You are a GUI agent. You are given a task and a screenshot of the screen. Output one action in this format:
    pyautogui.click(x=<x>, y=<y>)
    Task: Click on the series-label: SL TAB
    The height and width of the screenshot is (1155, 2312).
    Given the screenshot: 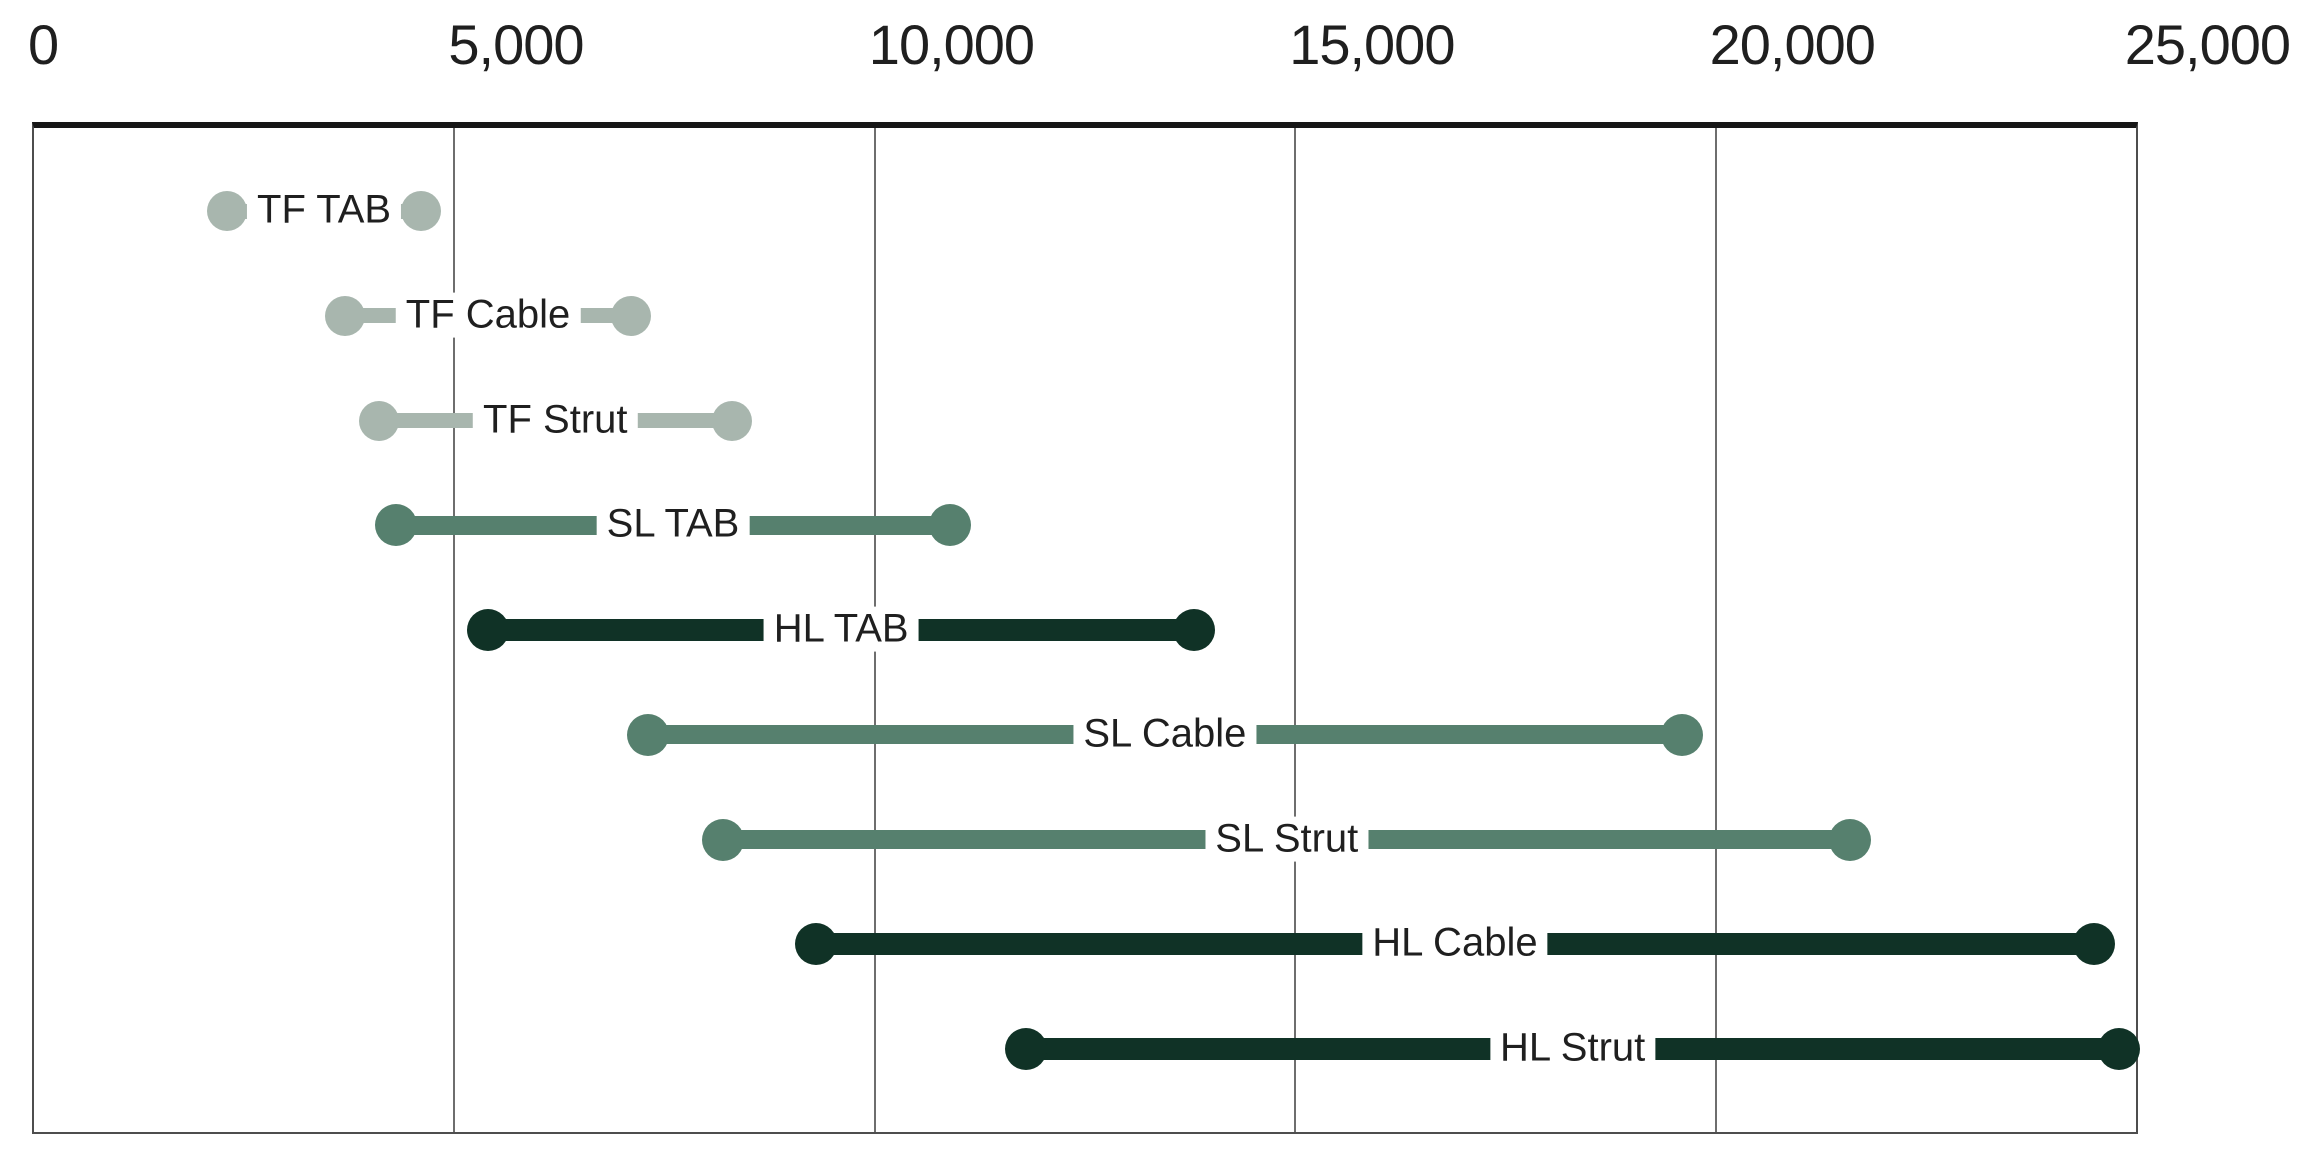 What is the action you would take?
    pyautogui.click(x=673, y=524)
    